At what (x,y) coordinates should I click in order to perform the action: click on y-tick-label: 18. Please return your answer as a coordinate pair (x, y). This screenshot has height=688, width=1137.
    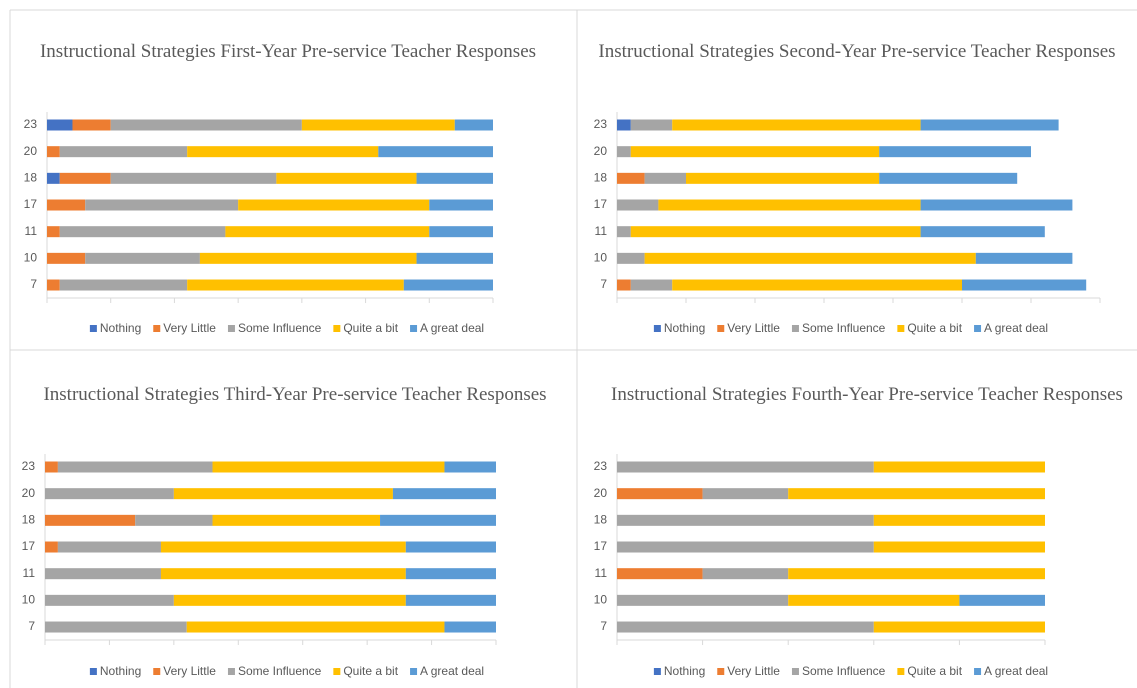
    Looking at the image, I should click on (31, 178).